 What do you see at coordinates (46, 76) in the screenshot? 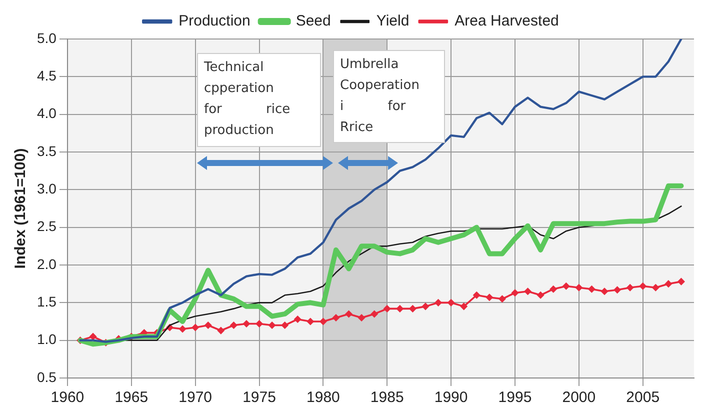
I see `y-tick-label: 4.5` at bounding box center [46, 76].